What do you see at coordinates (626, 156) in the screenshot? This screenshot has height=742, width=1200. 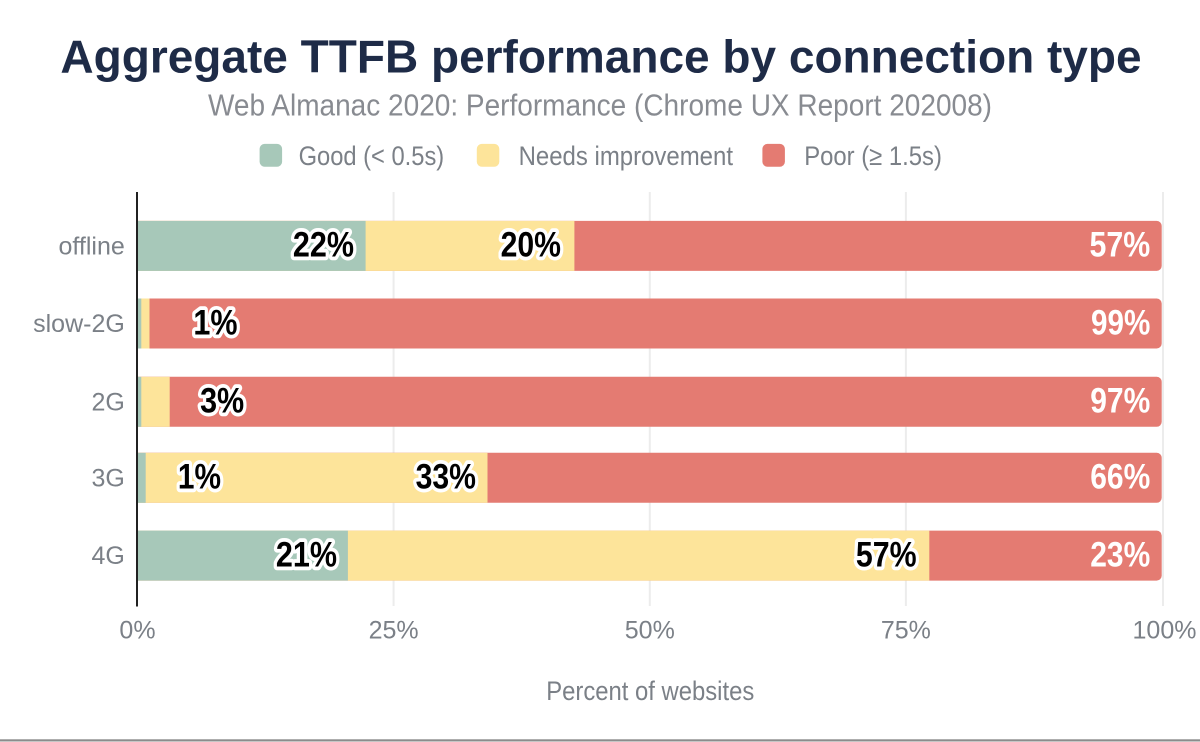 I see `svg-text: Needs improvement` at bounding box center [626, 156].